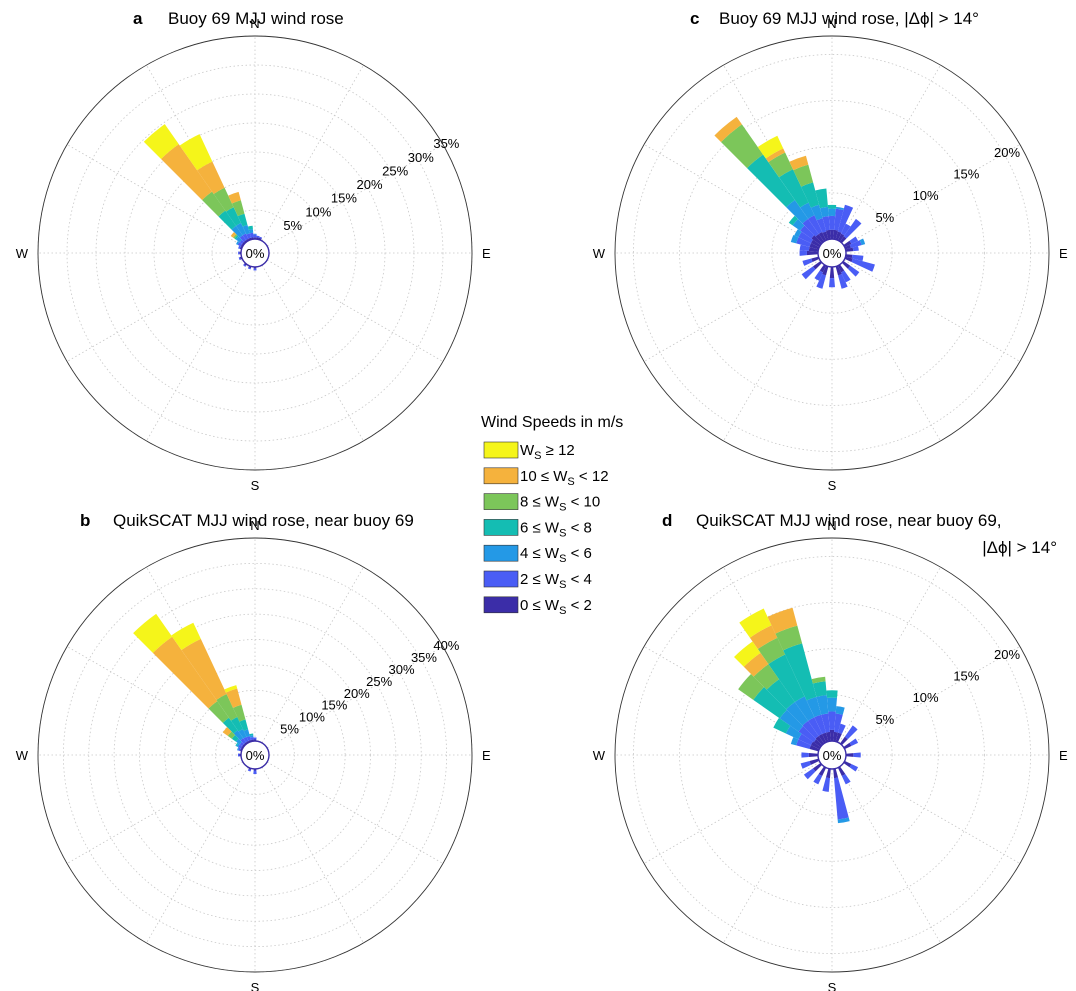  Describe the element at coordinates (446, 645) in the screenshot. I see `ring-tick-label: 40%` at that location.